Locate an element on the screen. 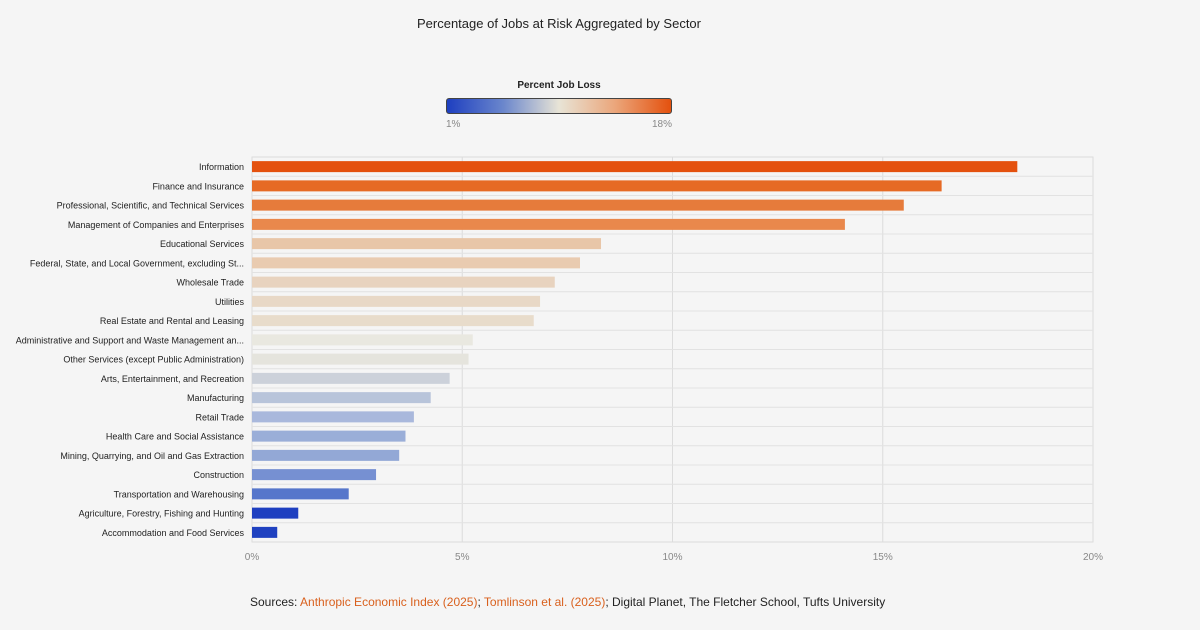  category-label: Information is located at coordinates (221, 167).